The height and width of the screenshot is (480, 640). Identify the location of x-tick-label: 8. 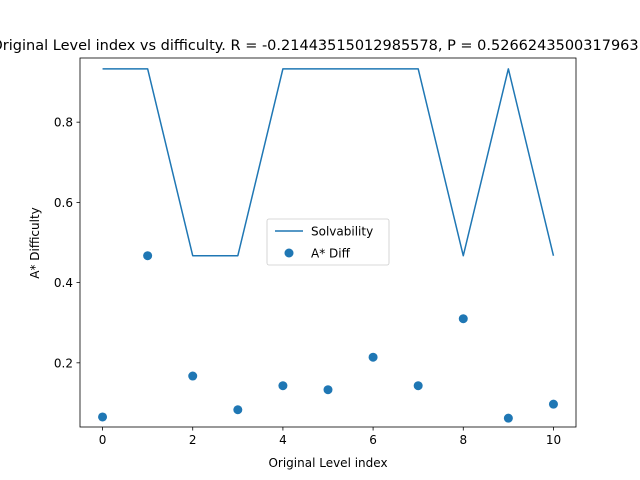
(463, 440).